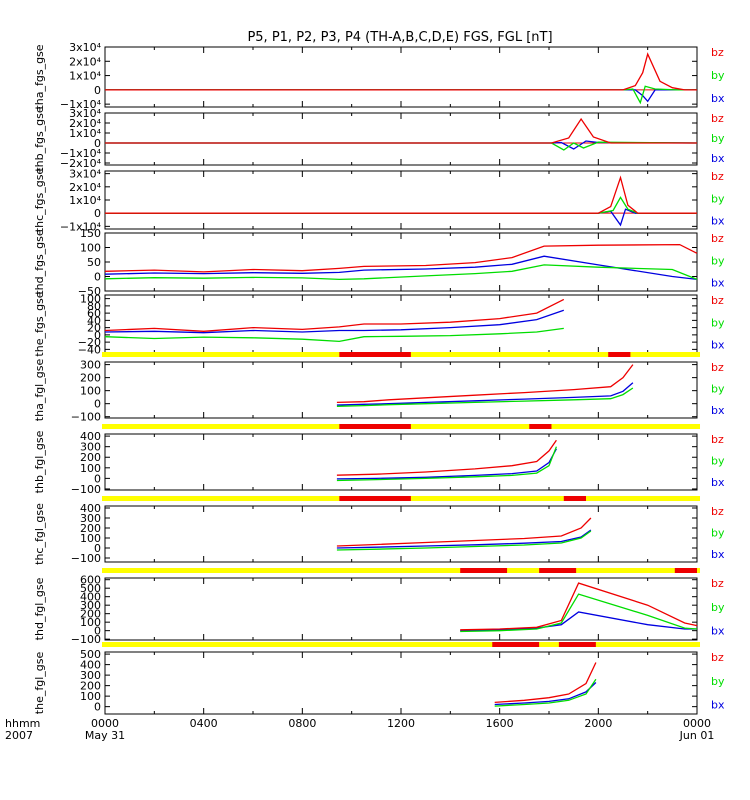  What do you see at coordinates (89, 291) in the screenshot?
I see `y-tick-label: −50` at bounding box center [89, 291].